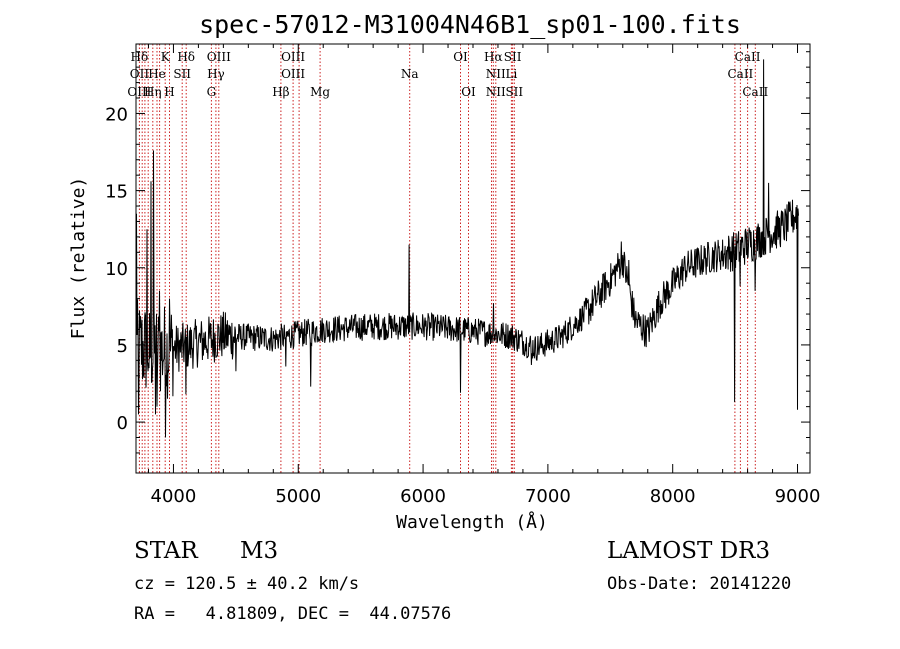 The image size is (900, 649). Describe the element at coordinates (153, 92) in the screenshot. I see `line-label: Hη` at that location.